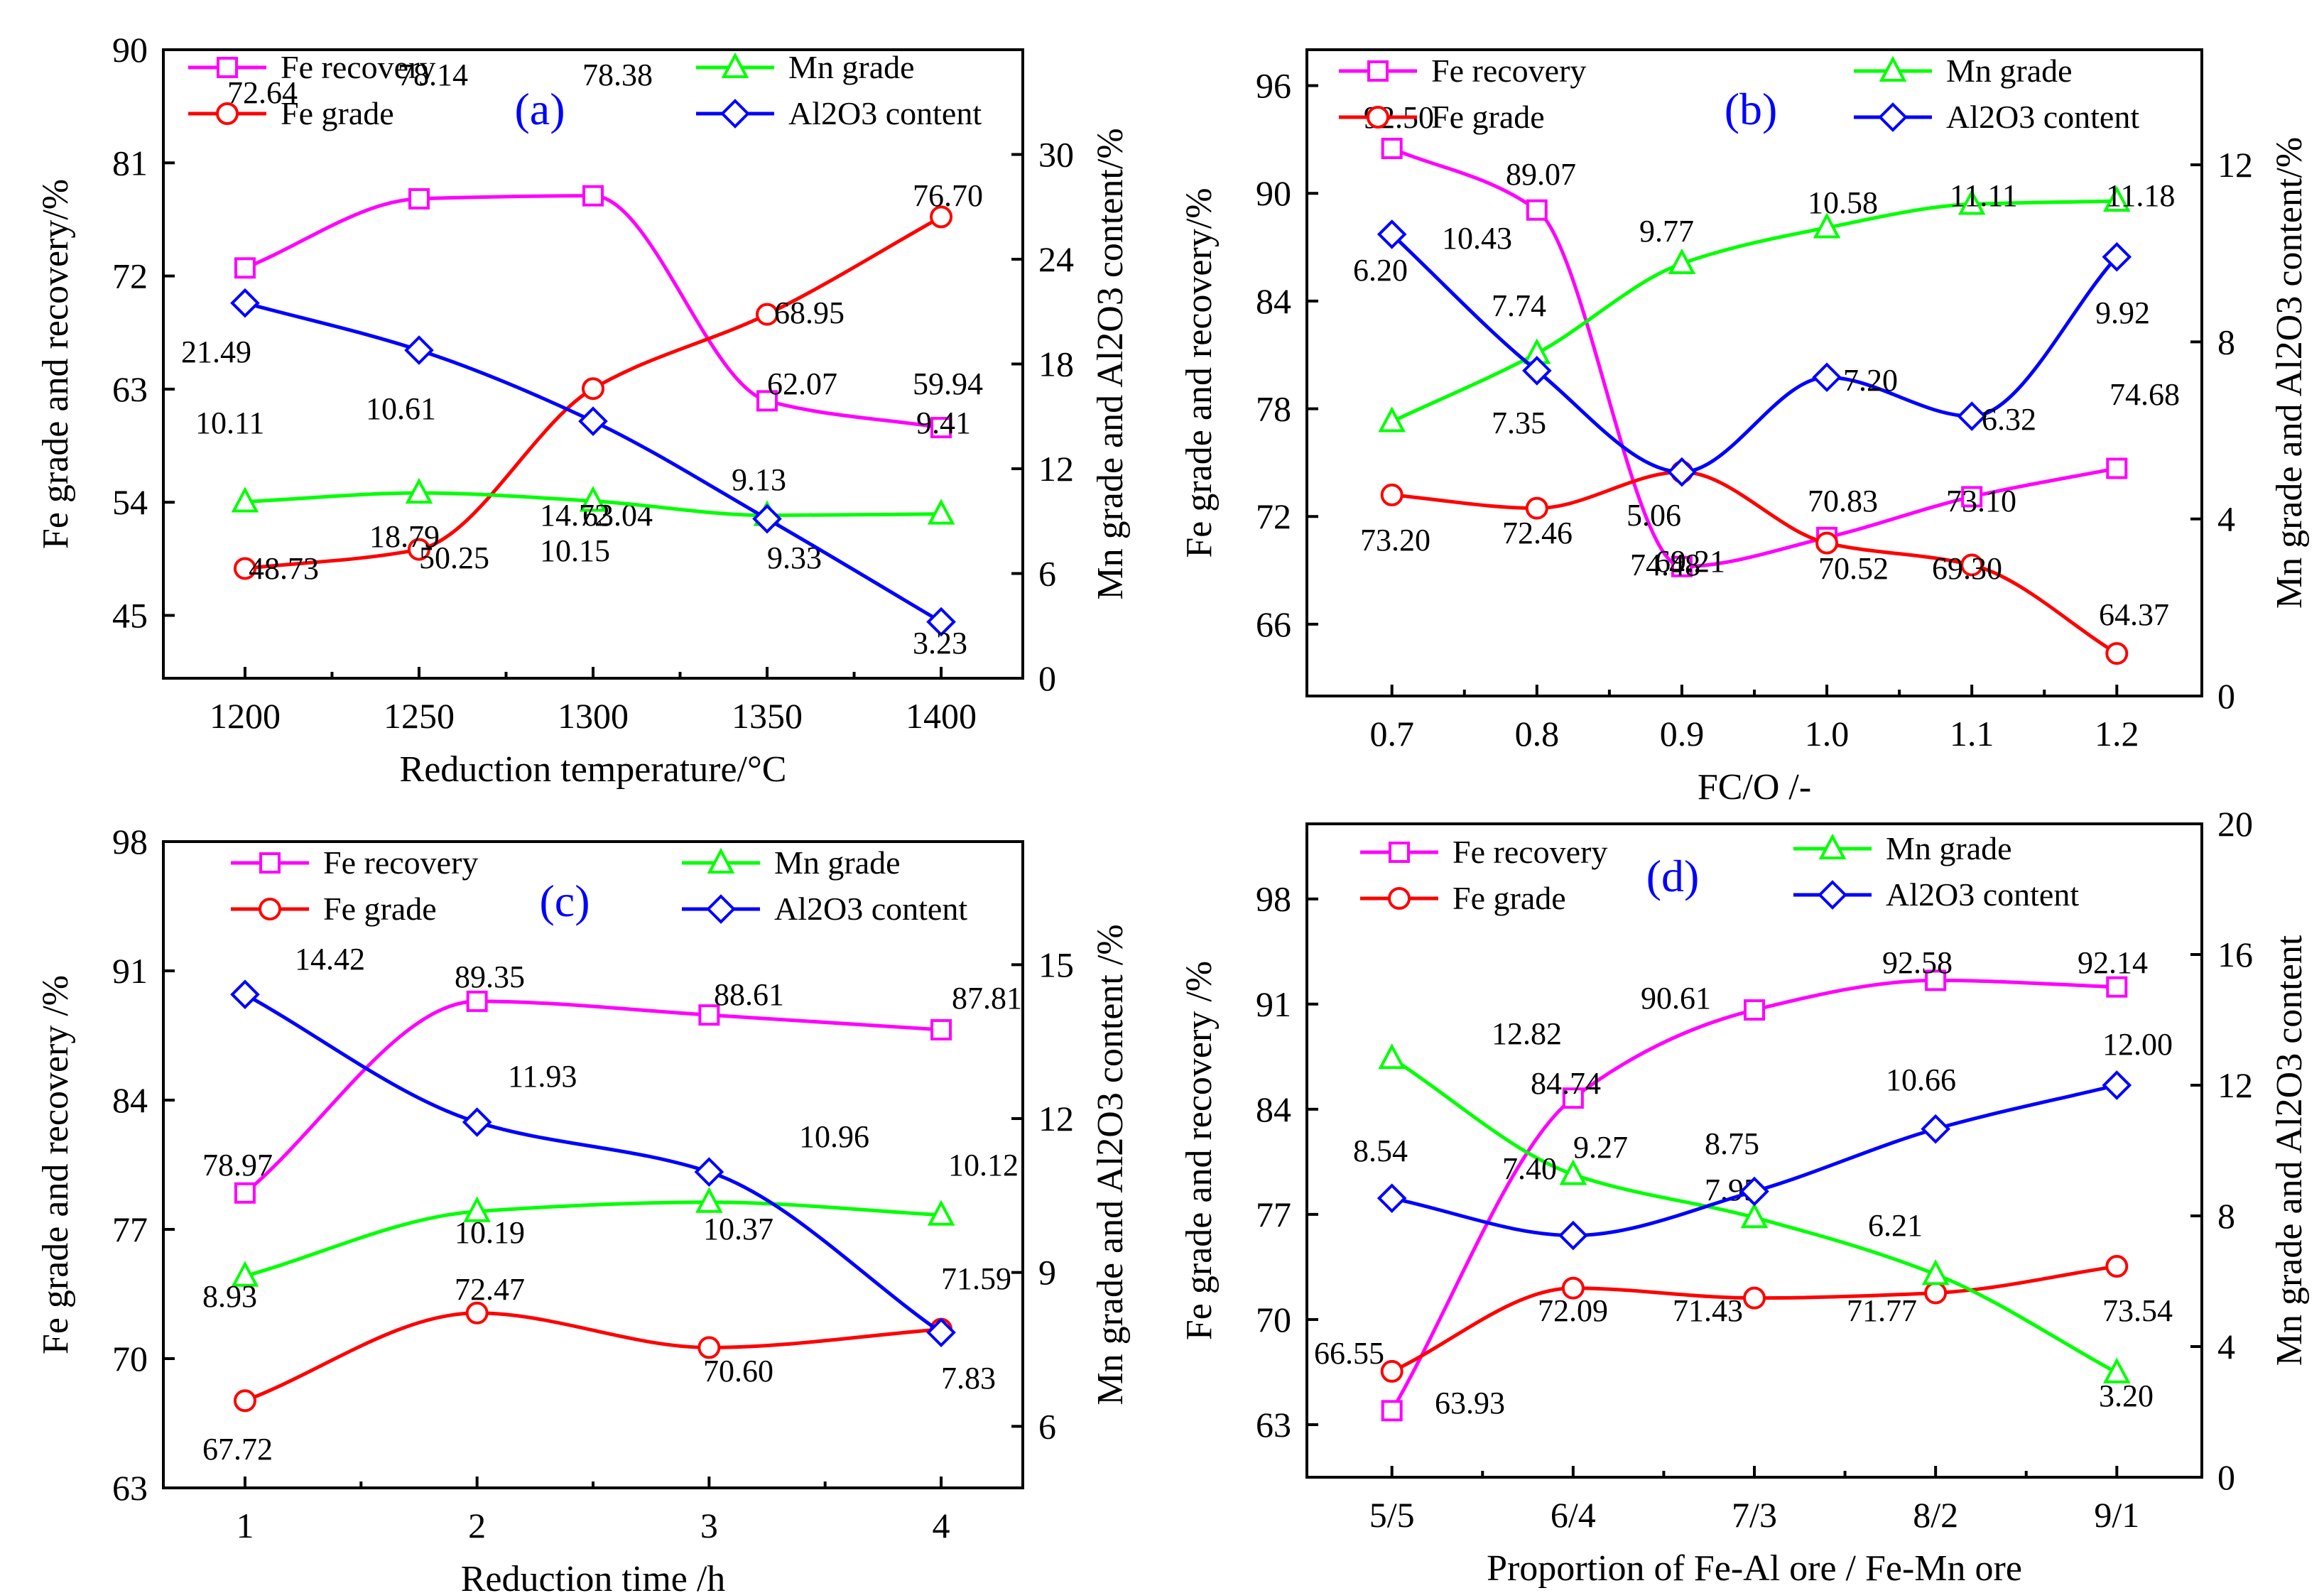 The height and width of the screenshot is (1593, 2324). I want to click on data-label: 78.38, so click(617, 75).